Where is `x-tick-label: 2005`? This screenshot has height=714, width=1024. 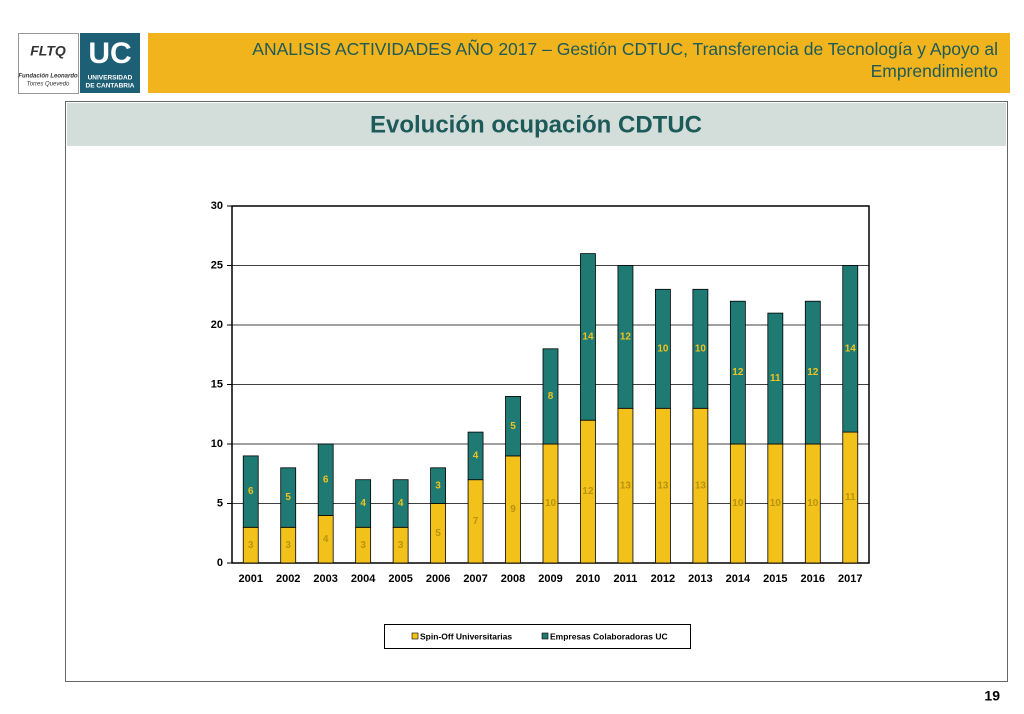
x-tick-label: 2005 is located at coordinates (400, 579).